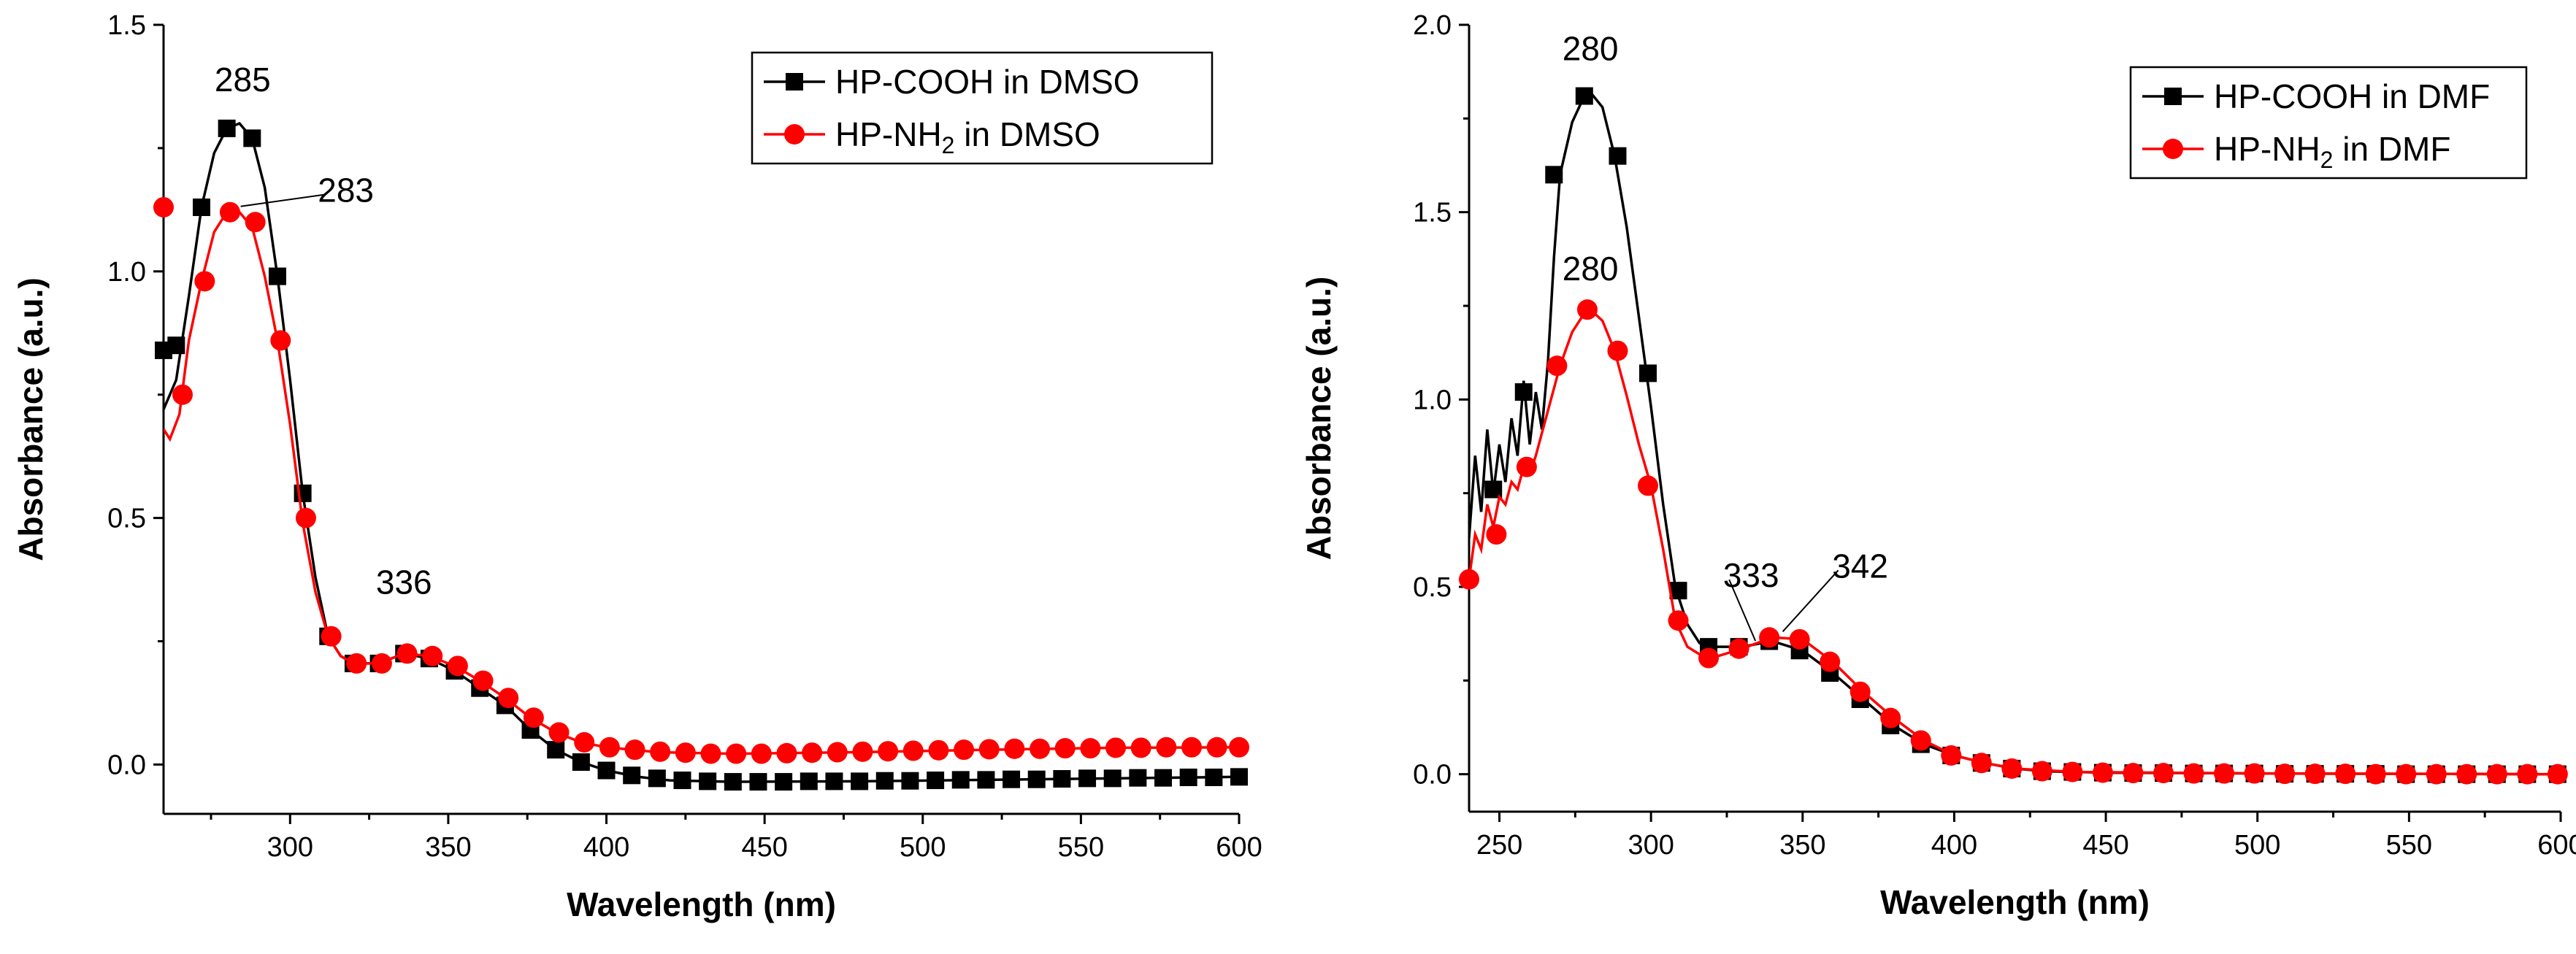 The width and height of the screenshot is (2576, 954). I want to click on x-tick-label: 600, so click(1239, 847).